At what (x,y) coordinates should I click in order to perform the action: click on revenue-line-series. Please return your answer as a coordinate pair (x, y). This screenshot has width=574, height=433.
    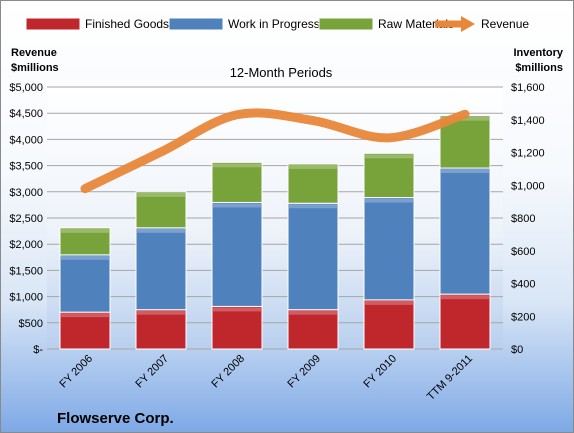
    Looking at the image, I should click on (275, 151).